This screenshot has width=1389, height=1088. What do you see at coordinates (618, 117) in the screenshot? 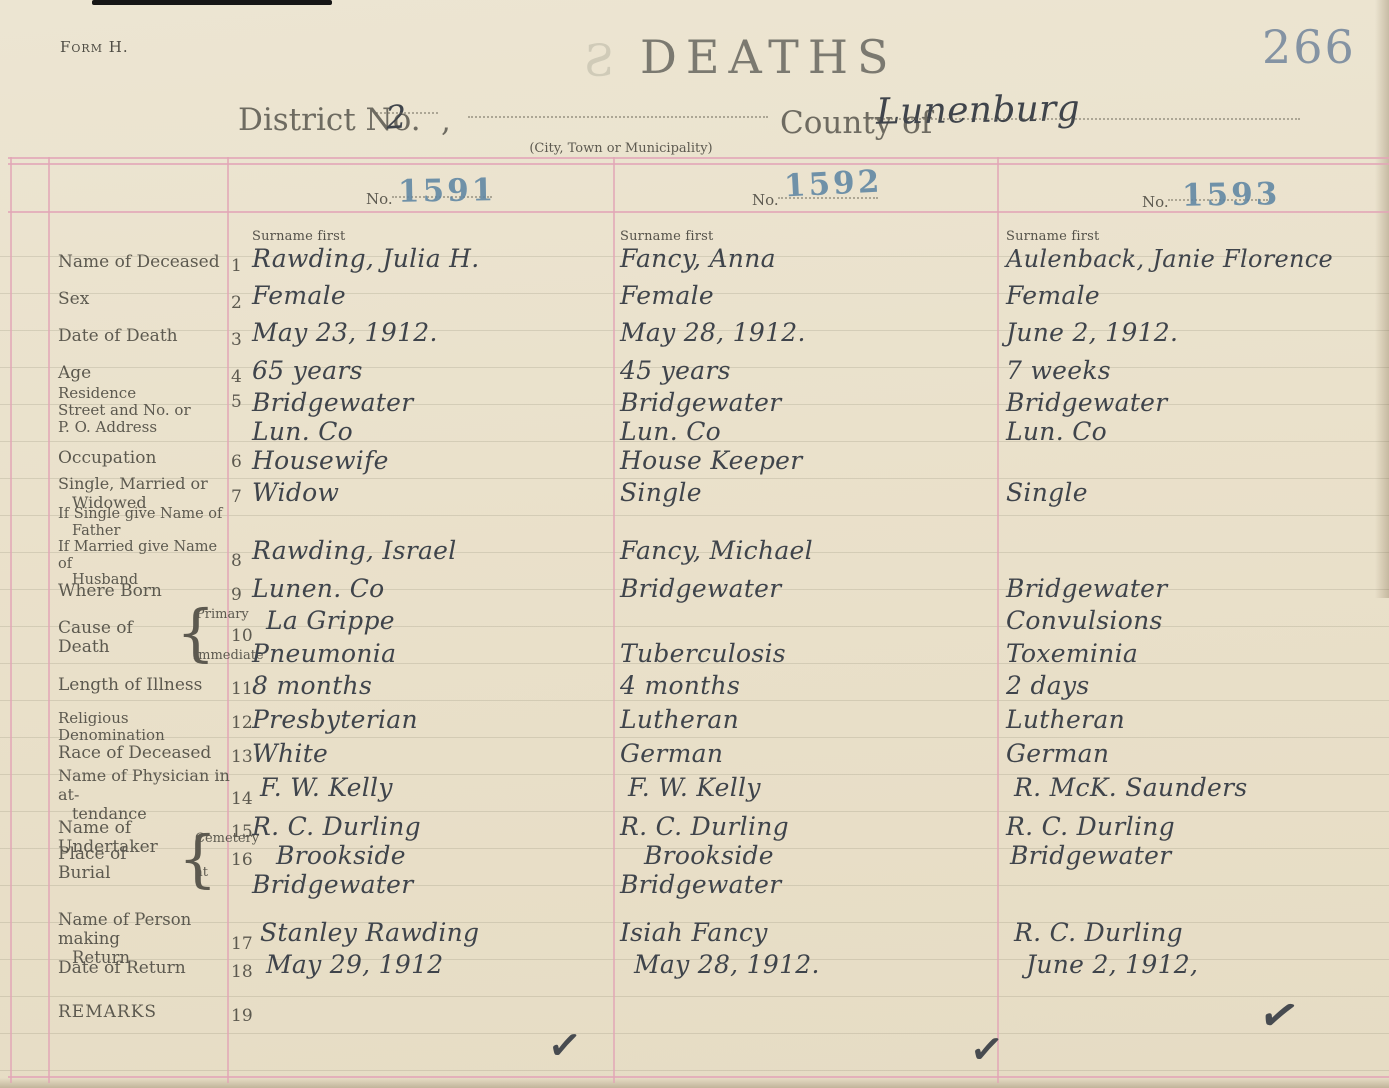
I see `city-blank-line` at bounding box center [618, 117].